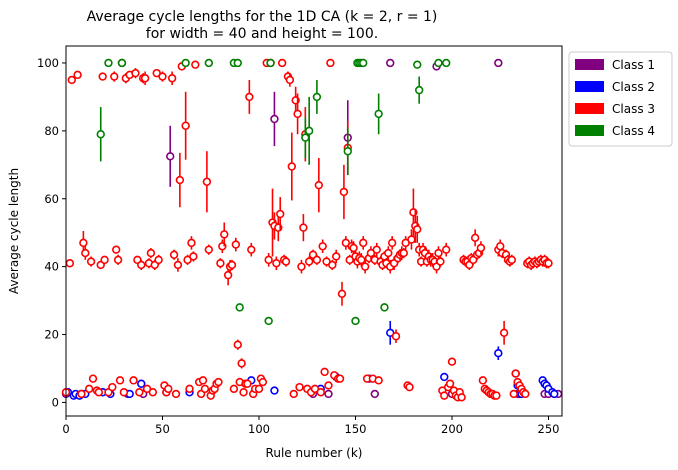 This screenshot has width=678, height=470. I want to click on x-axis-label: Rule number (k), so click(314, 453).